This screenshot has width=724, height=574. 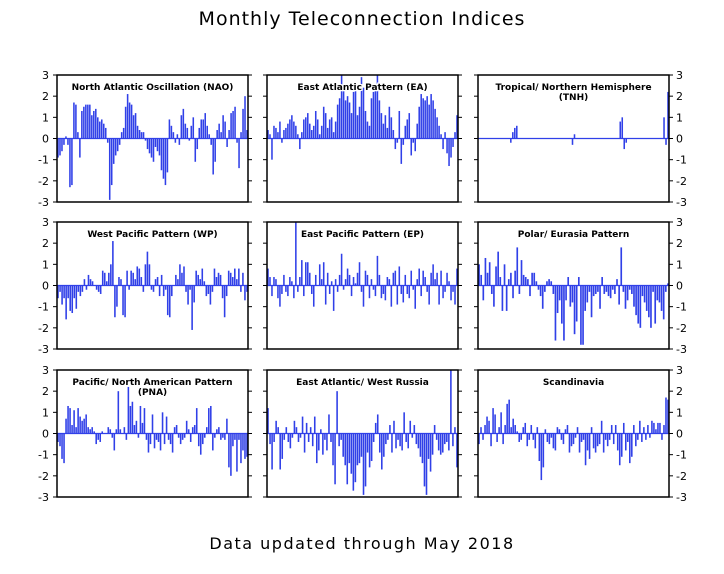 I want to click on y-tick-label: 0, so click(x=679, y=139).